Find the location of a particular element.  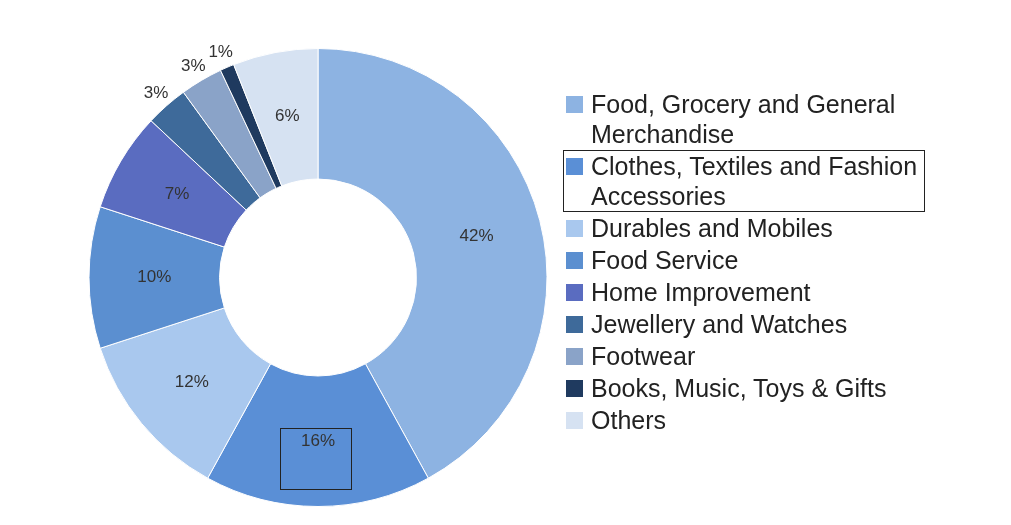

data-label: 42% is located at coordinates (476, 236).